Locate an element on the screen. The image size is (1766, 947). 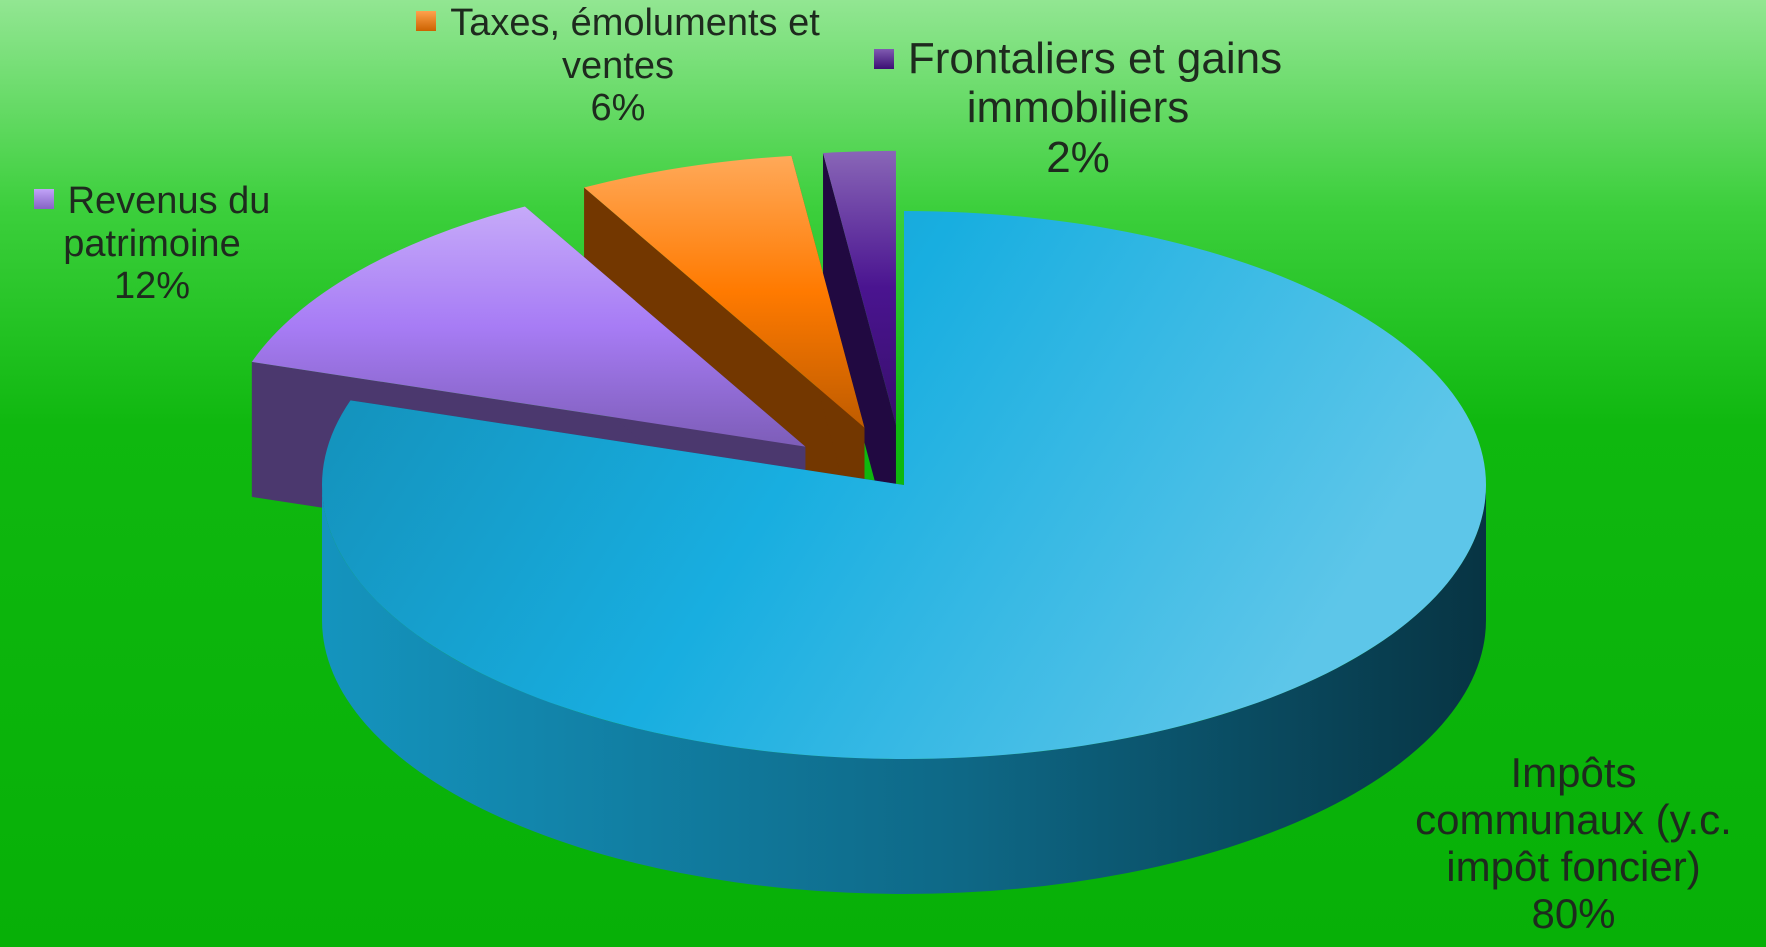
value-label: 12% is located at coordinates (152, 286).